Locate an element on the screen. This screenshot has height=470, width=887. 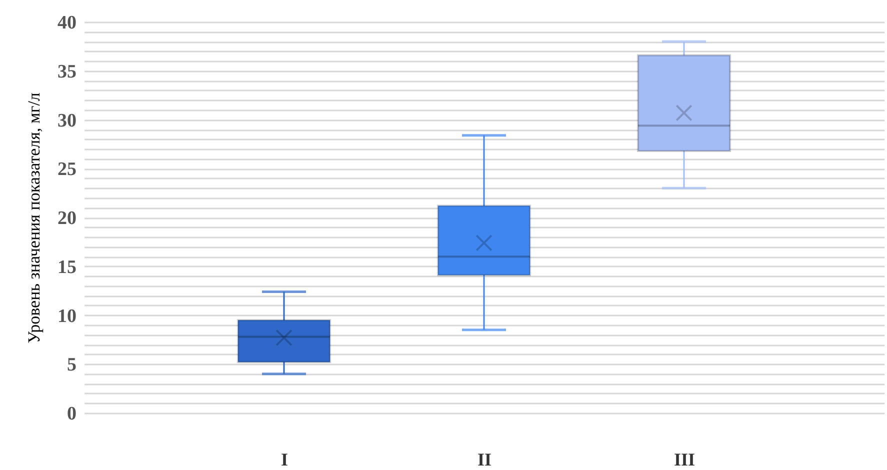
y-tick-label: 20 is located at coordinates (67, 218).